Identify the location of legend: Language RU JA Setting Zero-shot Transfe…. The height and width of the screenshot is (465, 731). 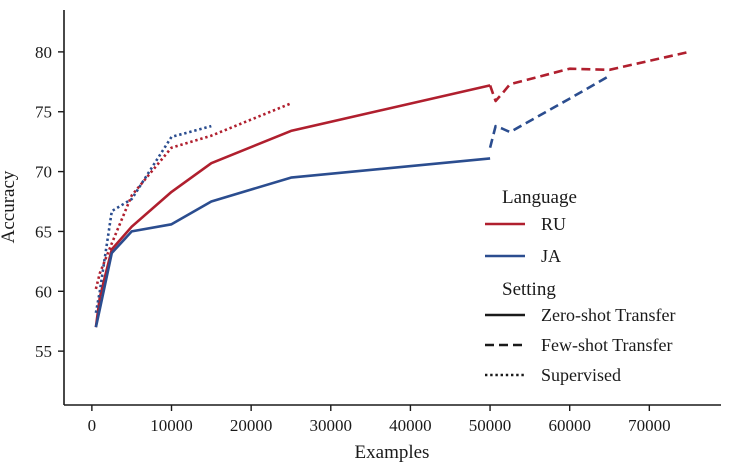
(580, 286).